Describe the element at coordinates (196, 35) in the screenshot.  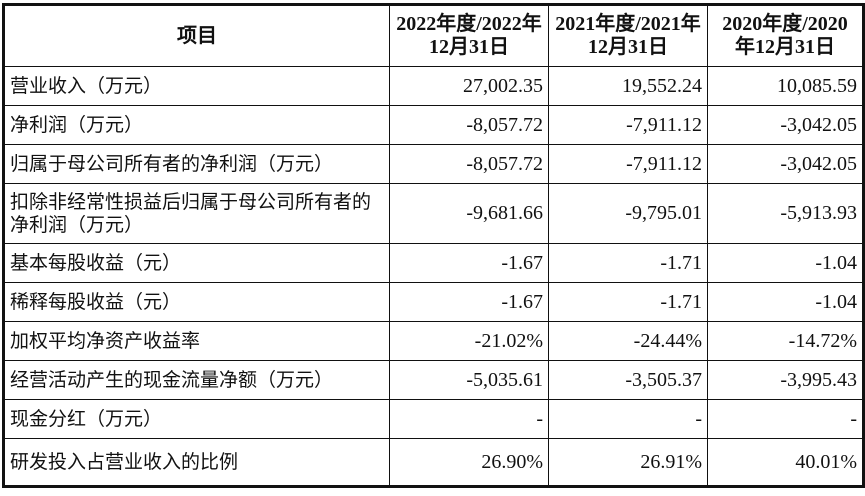
I see `header-item: 项目` at that location.